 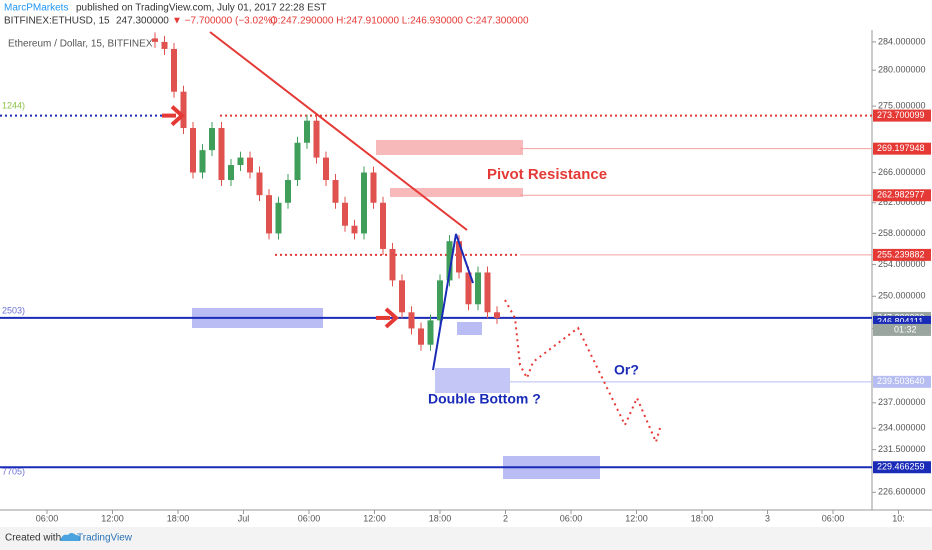 I want to click on price-tag-label: 255.239882, so click(x=901, y=254).